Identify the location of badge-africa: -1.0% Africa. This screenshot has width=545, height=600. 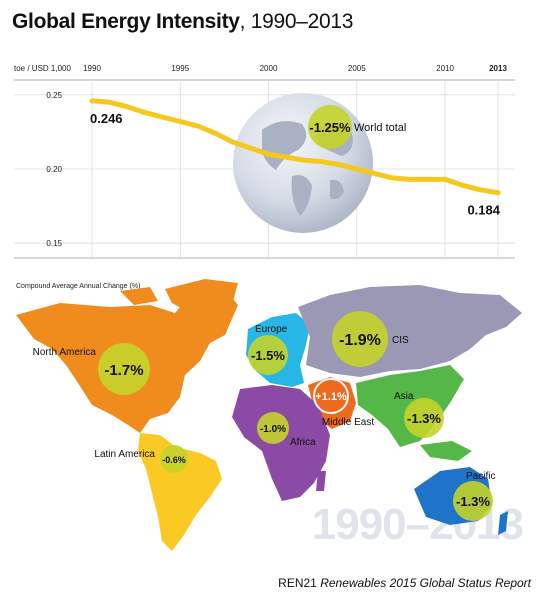
(286, 430).